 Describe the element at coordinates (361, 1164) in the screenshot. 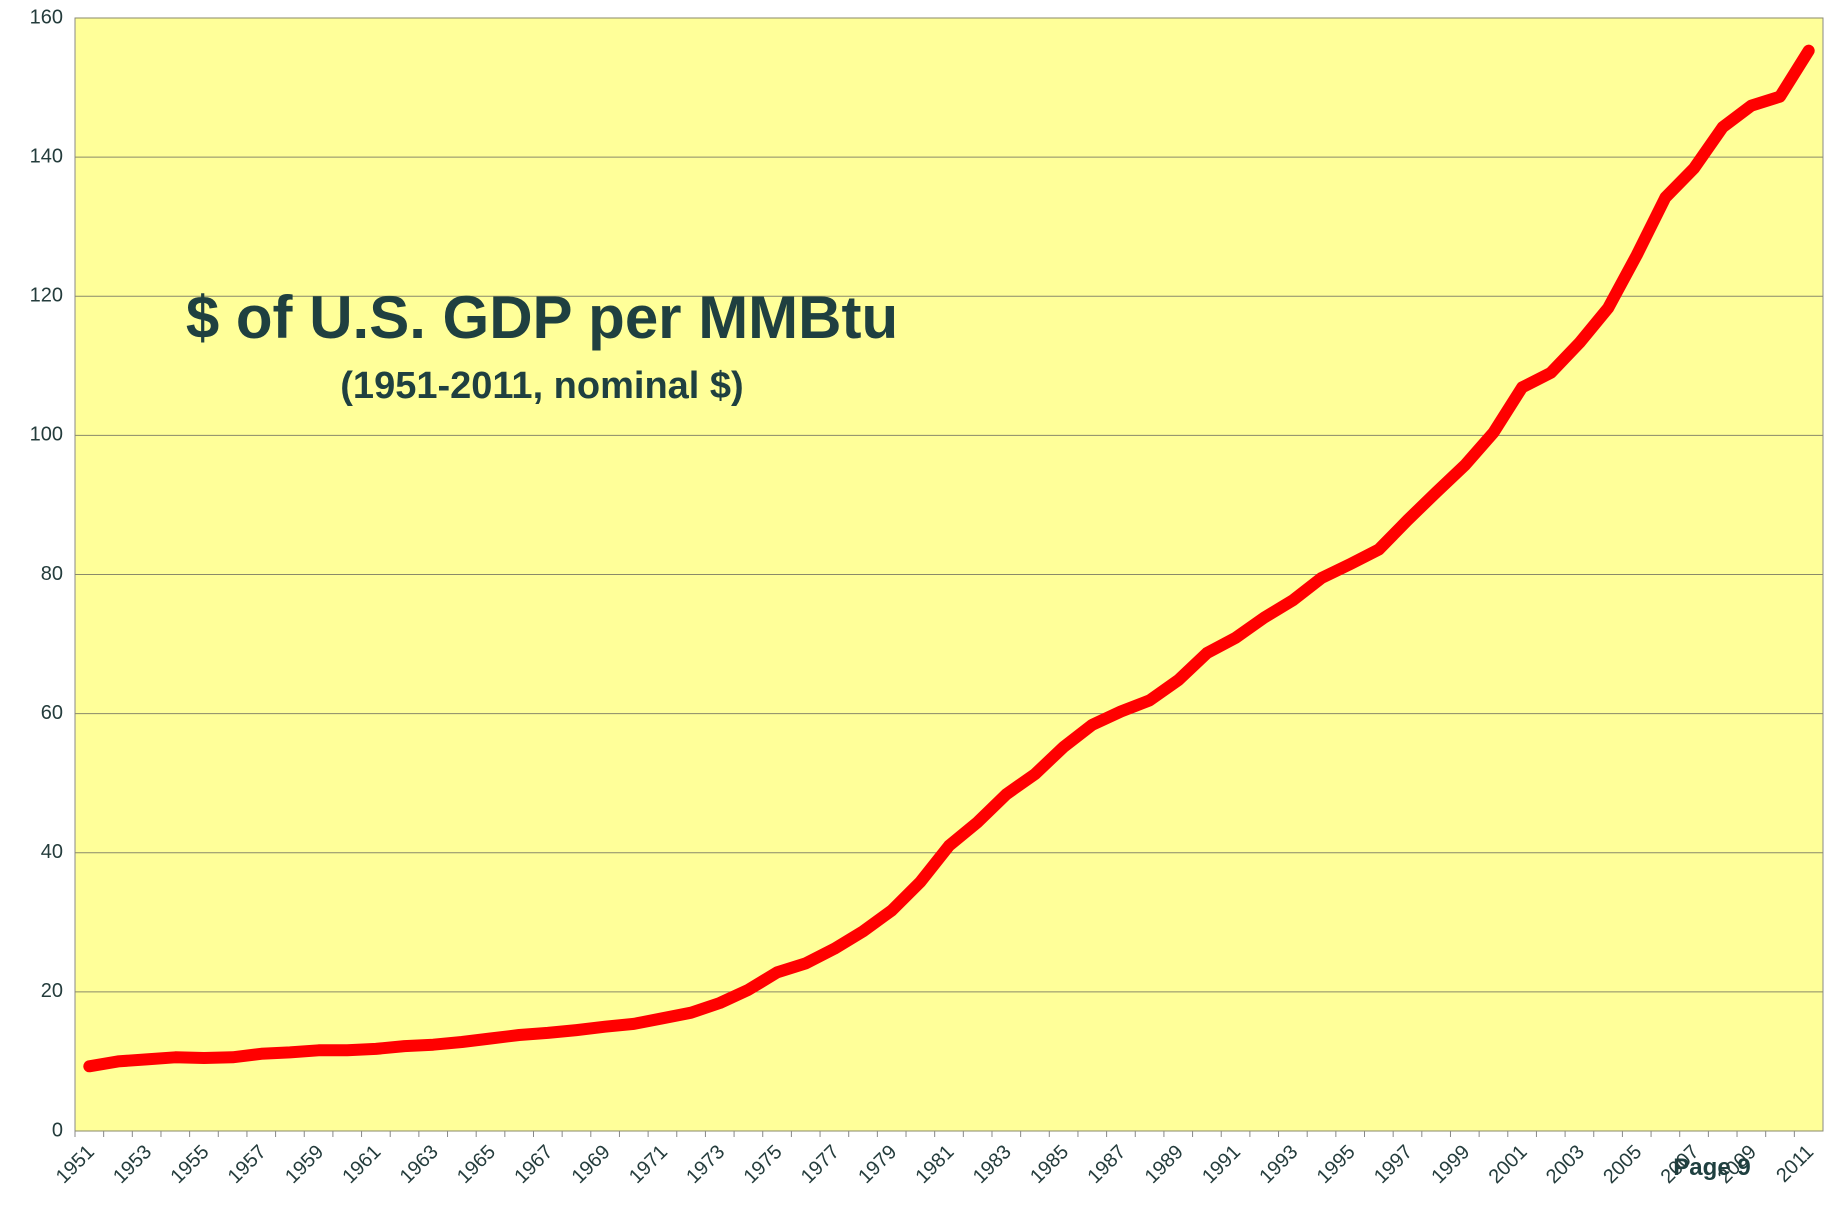

I see `x-tick-label: 1961` at that location.